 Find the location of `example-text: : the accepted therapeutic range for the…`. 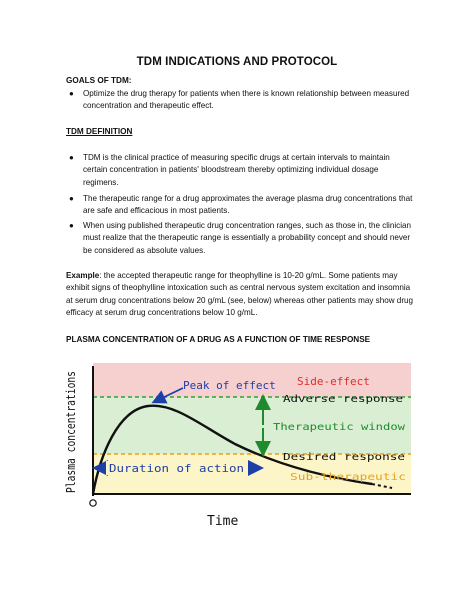

example-text: : the accepted therapeutic range for the… is located at coordinates (240, 294).